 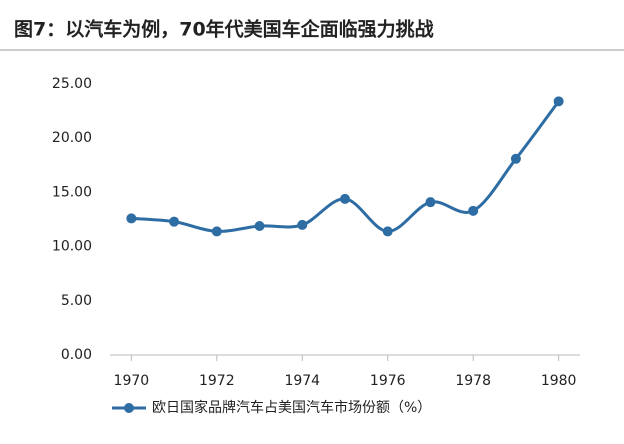 I want to click on y-tick-label: 15.00, so click(x=72, y=192).